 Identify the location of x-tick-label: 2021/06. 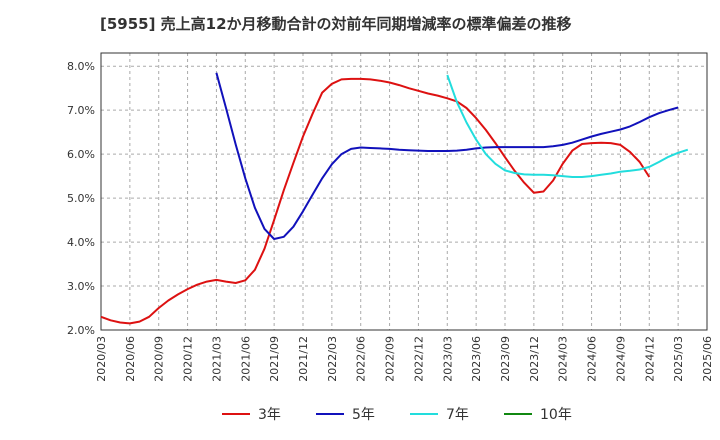
(245, 359).